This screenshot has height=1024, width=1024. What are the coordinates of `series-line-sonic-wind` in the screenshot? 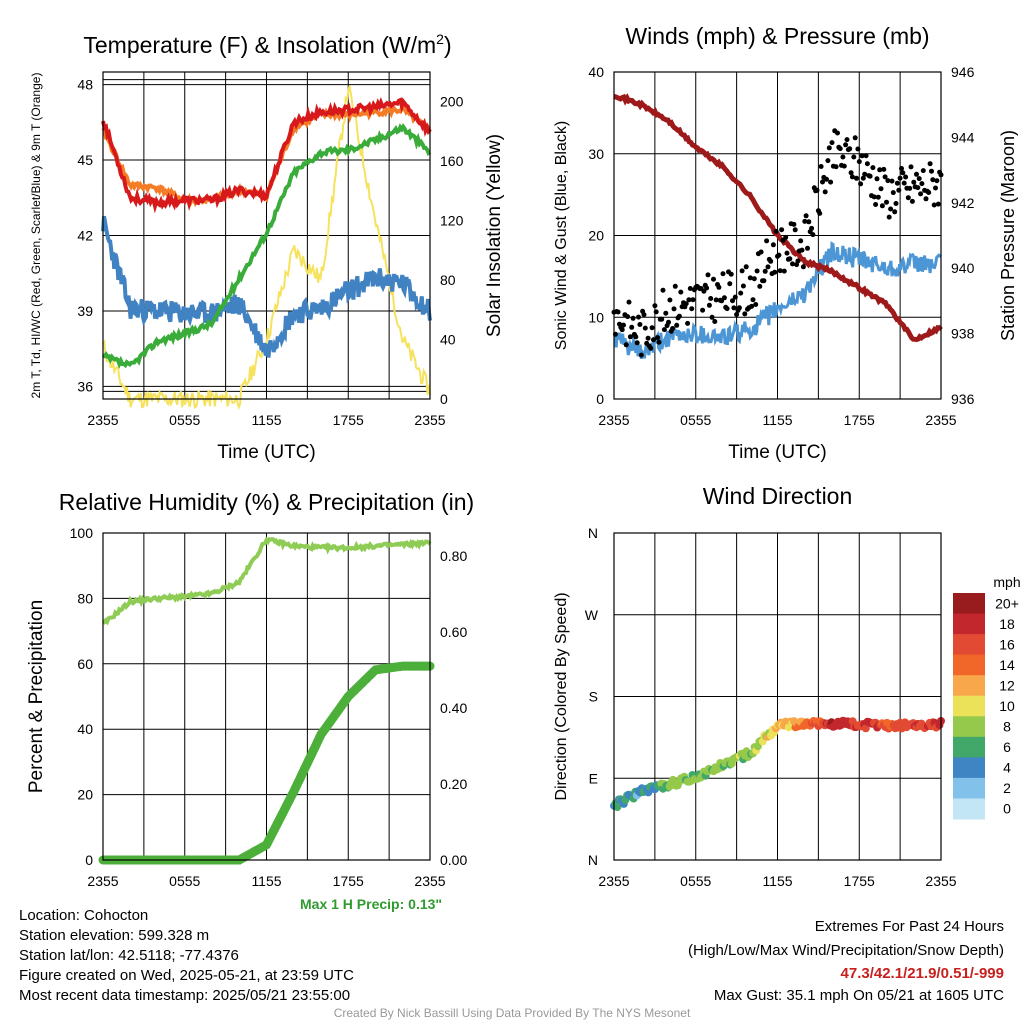 It's located at (777, 300).